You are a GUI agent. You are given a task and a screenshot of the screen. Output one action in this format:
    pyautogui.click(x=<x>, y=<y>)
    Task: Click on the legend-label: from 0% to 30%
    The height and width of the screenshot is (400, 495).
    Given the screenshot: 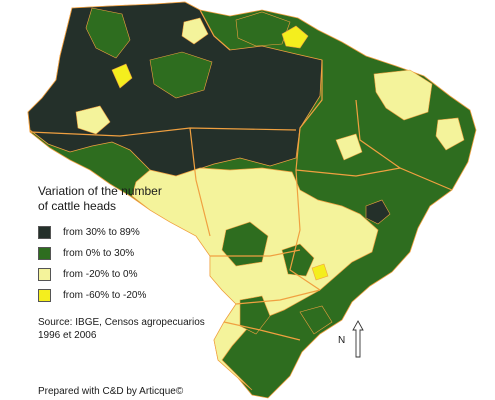 What is the action you would take?
    pyautogui.click(x=99, y=253)
    